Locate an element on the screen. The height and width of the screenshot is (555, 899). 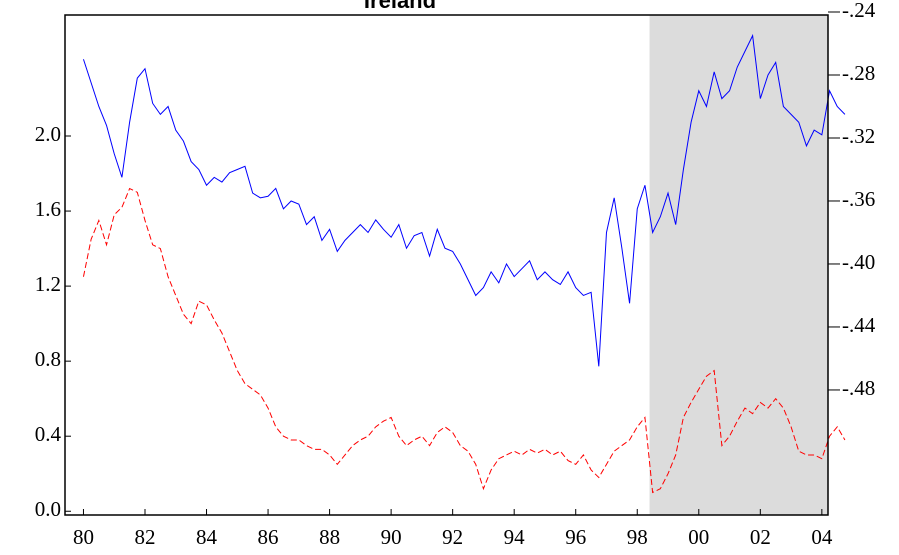
y-tick-label: 1.2 is located at coordinates (48, 284).